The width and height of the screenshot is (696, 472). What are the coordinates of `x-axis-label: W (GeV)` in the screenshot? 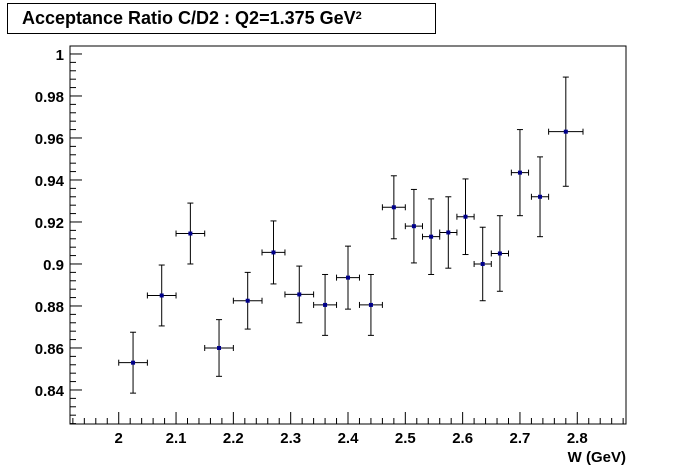 It's located at (597, 457).